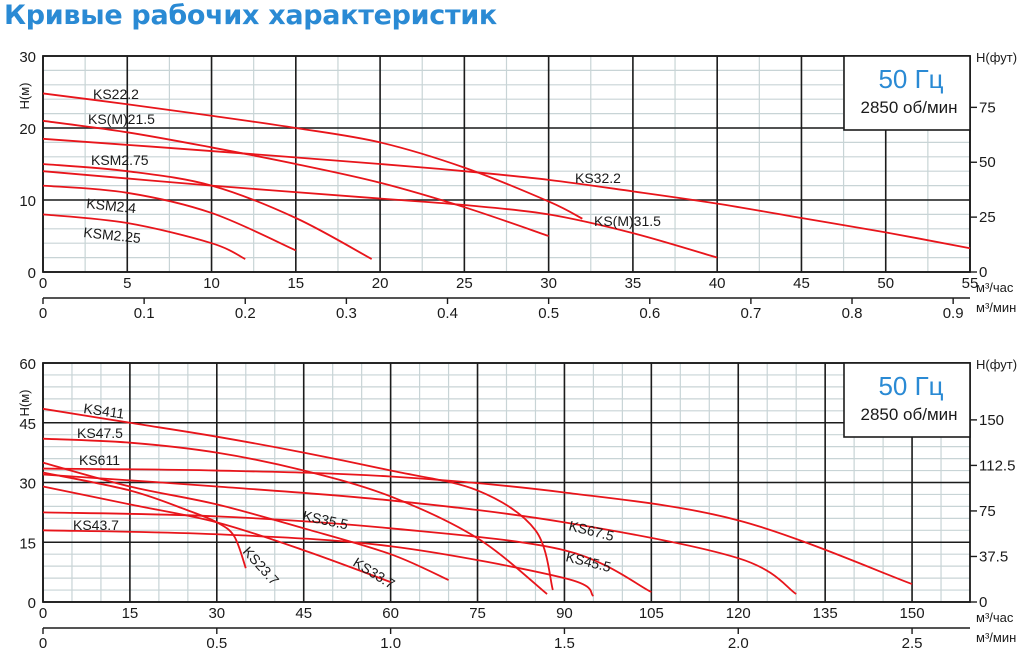 The image size is (1024, 650). Describe the element at coordinates (112, 235) in the screenshot. I see `curve-label: KSM2.25` at that location.